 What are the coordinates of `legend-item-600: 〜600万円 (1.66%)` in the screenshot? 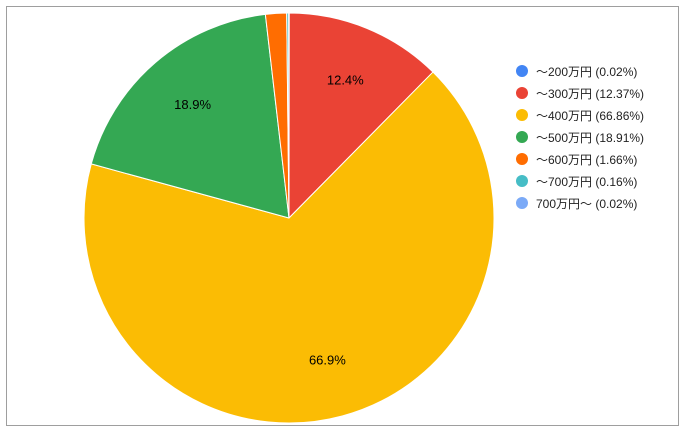 It's located at (580, 159).